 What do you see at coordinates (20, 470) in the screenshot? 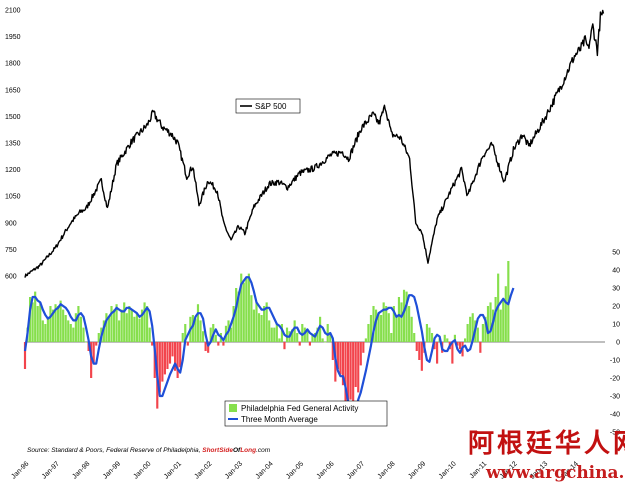
I see `x-tick-label: Jan-96` at bounding box center [20, 470].